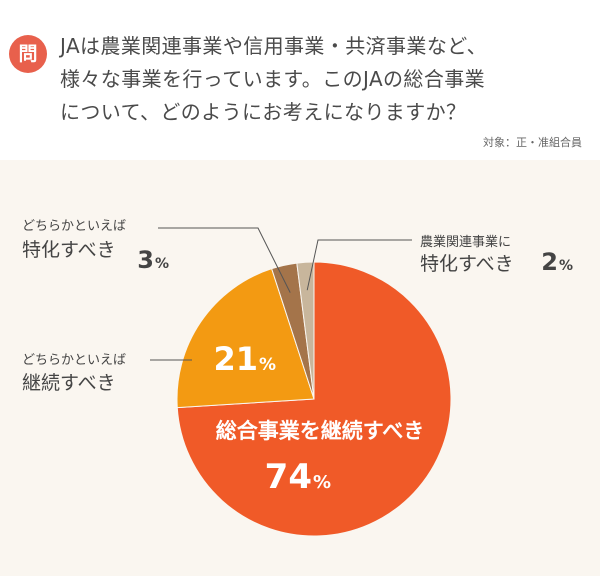  I want to click on outside-label-specialize: 農業関連事業に 特化すべき 2 %, so click(496, 255).